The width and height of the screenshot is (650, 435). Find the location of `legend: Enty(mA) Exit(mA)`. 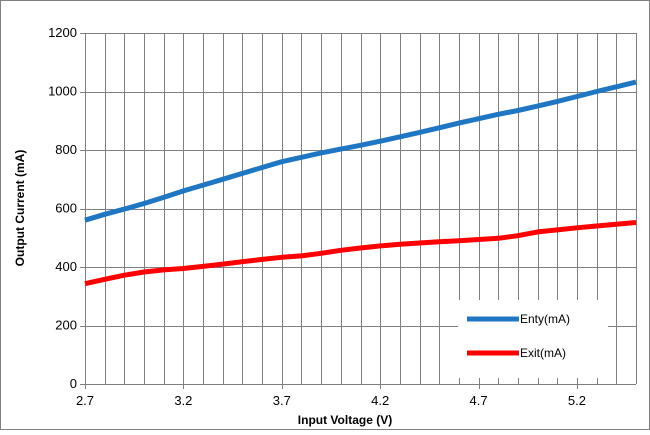

legend: Enty(mA) Exit(mA) is located at coordinates (533, 339).